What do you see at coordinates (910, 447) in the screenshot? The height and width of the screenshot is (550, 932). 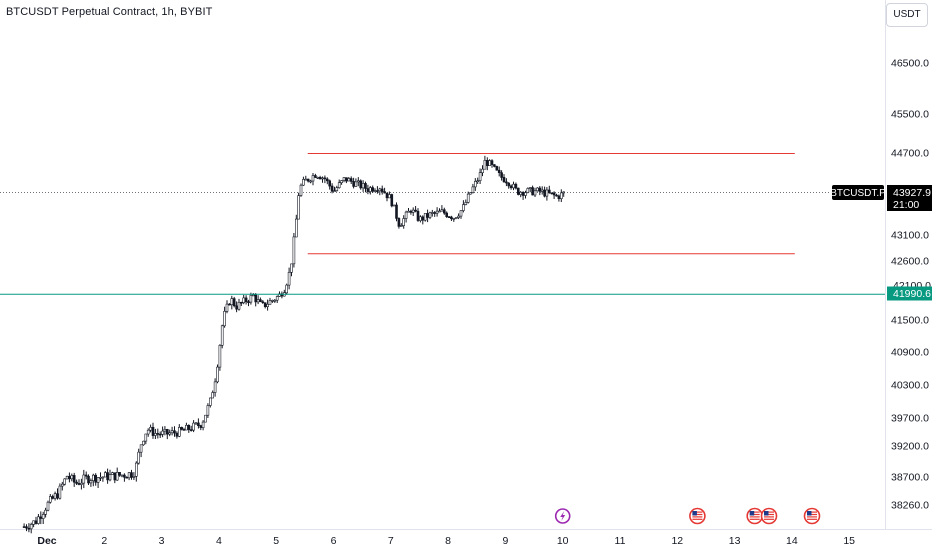 I see `price-tick-label: 39200.0` at bounding box center [910, 447].